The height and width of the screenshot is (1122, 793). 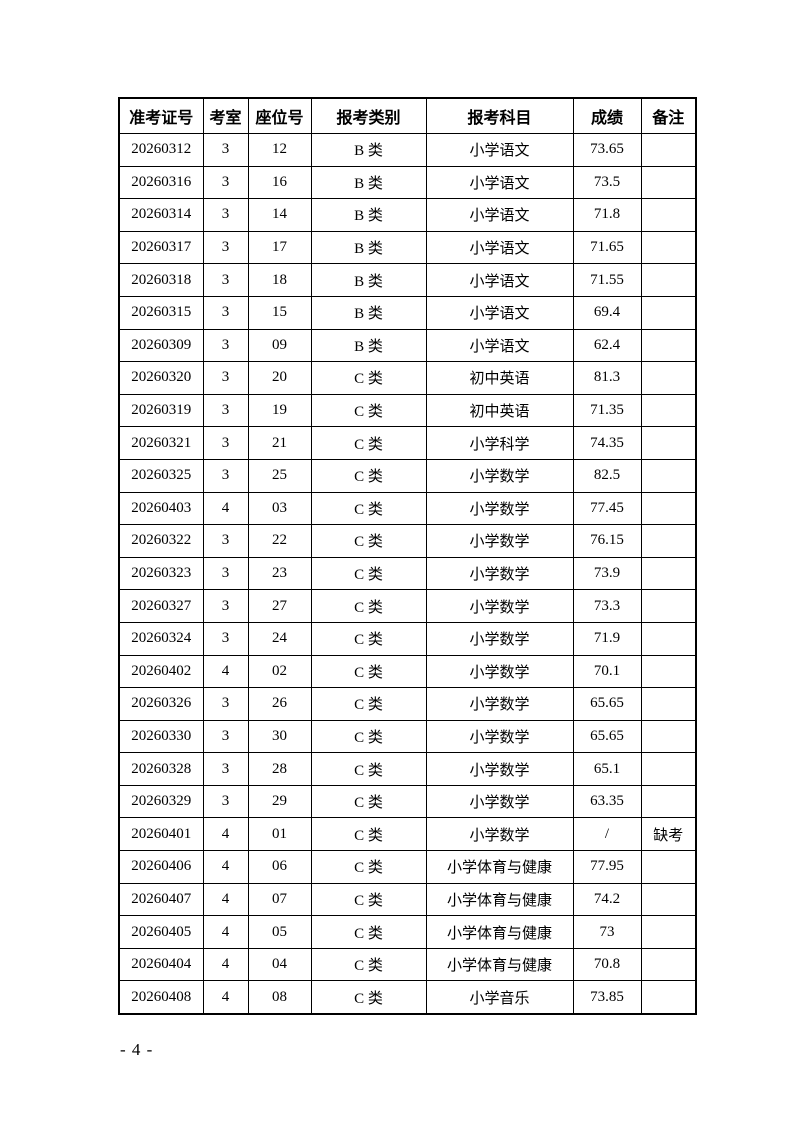 I want to click on cell-ticket: 20260317, so click(x=161, y=247).